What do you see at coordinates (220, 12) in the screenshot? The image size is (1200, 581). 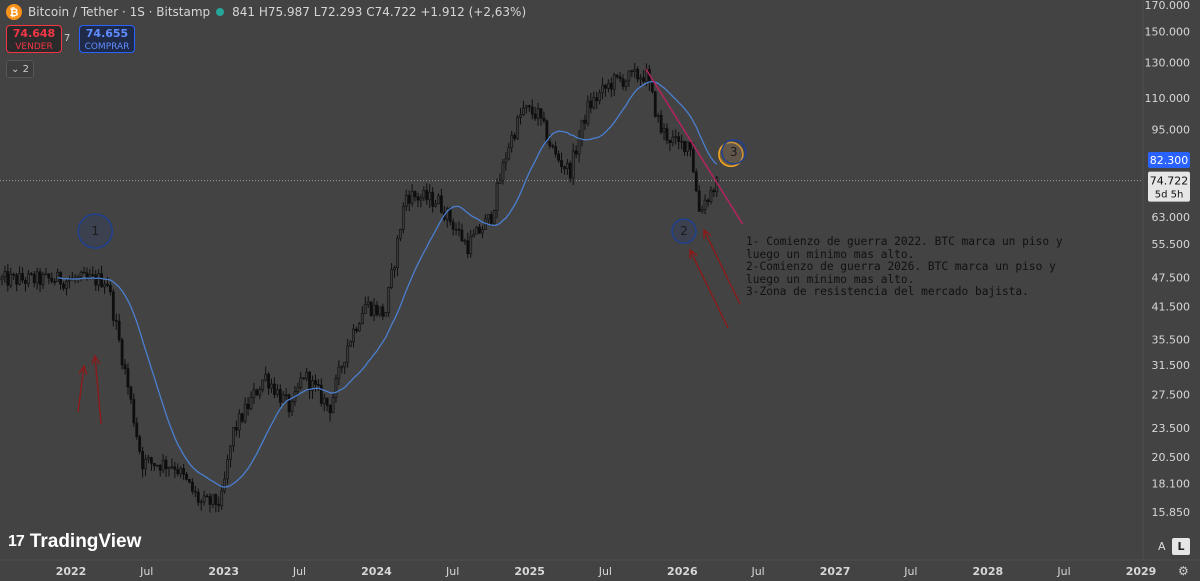 I see `market-status-icon` at bounding box center [220, 12].